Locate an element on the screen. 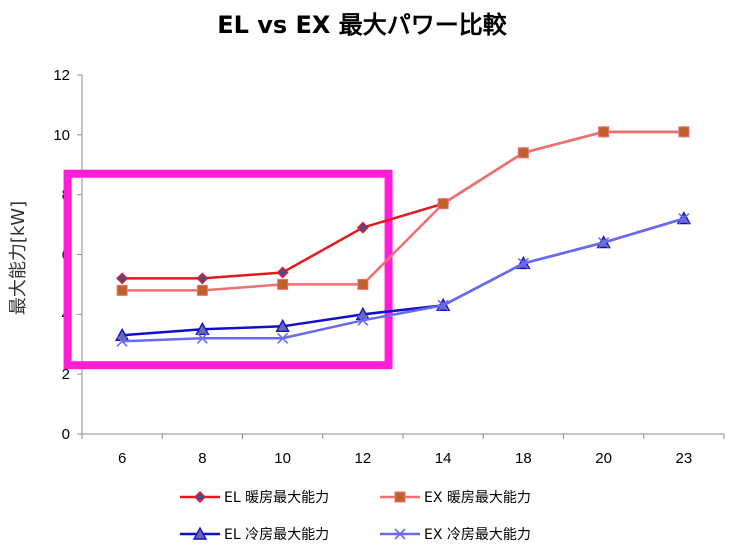 The width and height of the screenshot is (735, 550). y-axis-label: 最大能力[kW] is located at coordinates (18, 258).